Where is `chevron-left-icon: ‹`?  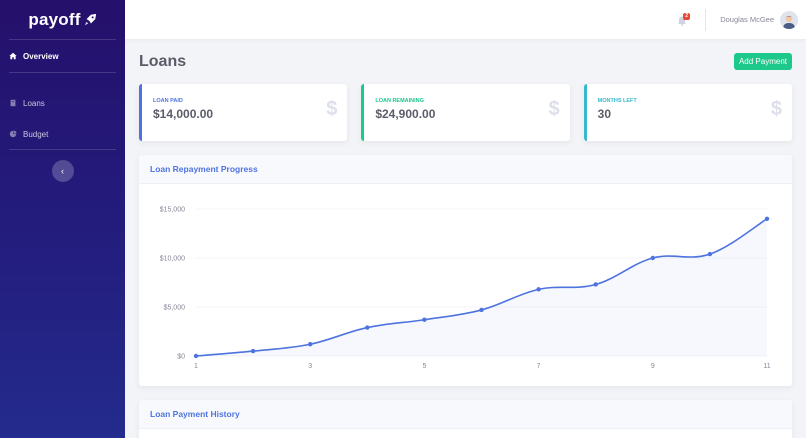
chevron-left-icon: ‹ is located at coordinates (62, 171).